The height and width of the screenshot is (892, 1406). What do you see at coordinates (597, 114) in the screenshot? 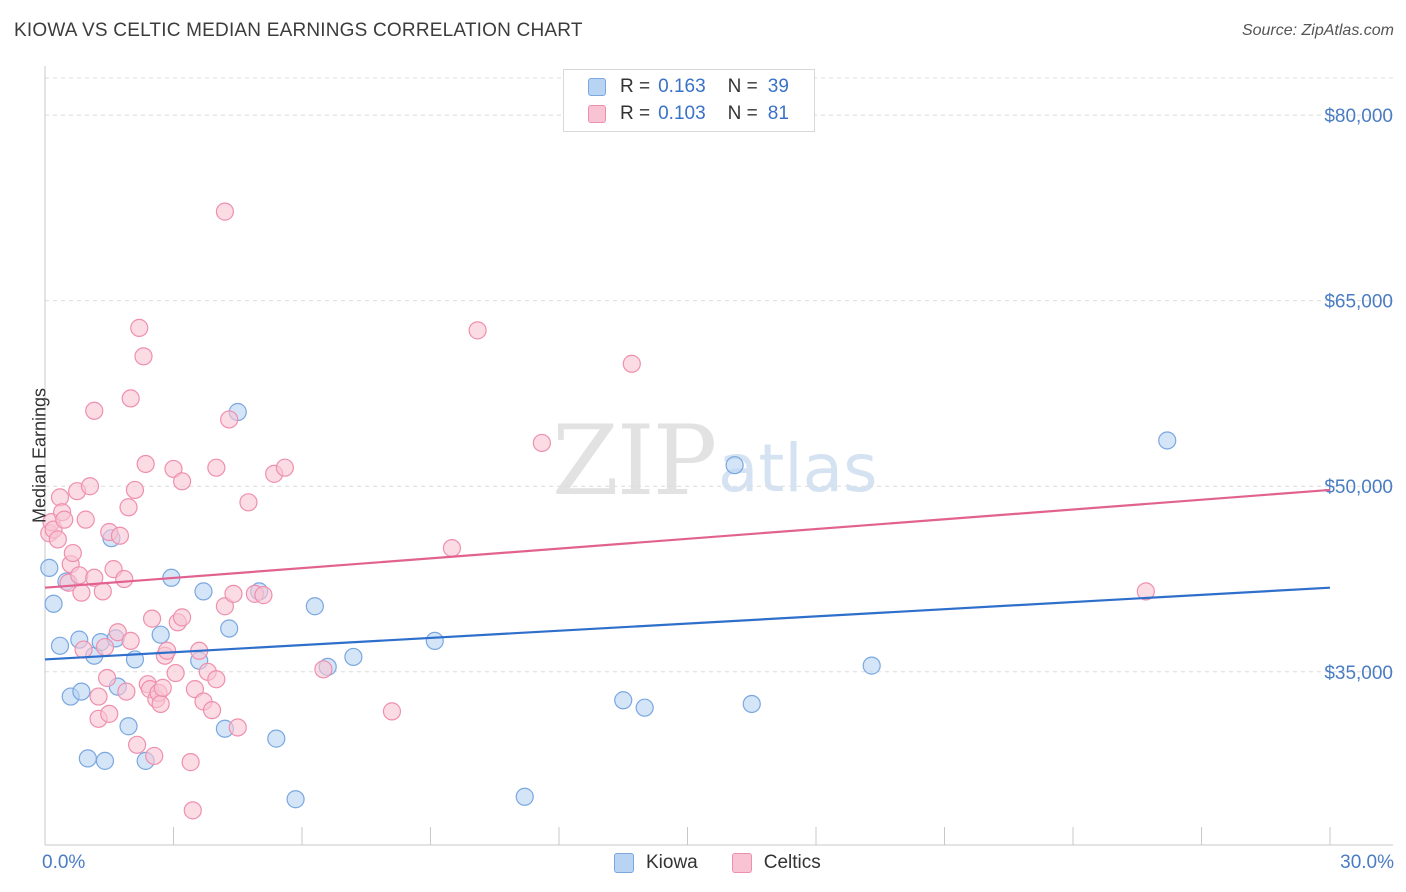
I see `legend-swatch-celtics` at bounding box center [597, 114].